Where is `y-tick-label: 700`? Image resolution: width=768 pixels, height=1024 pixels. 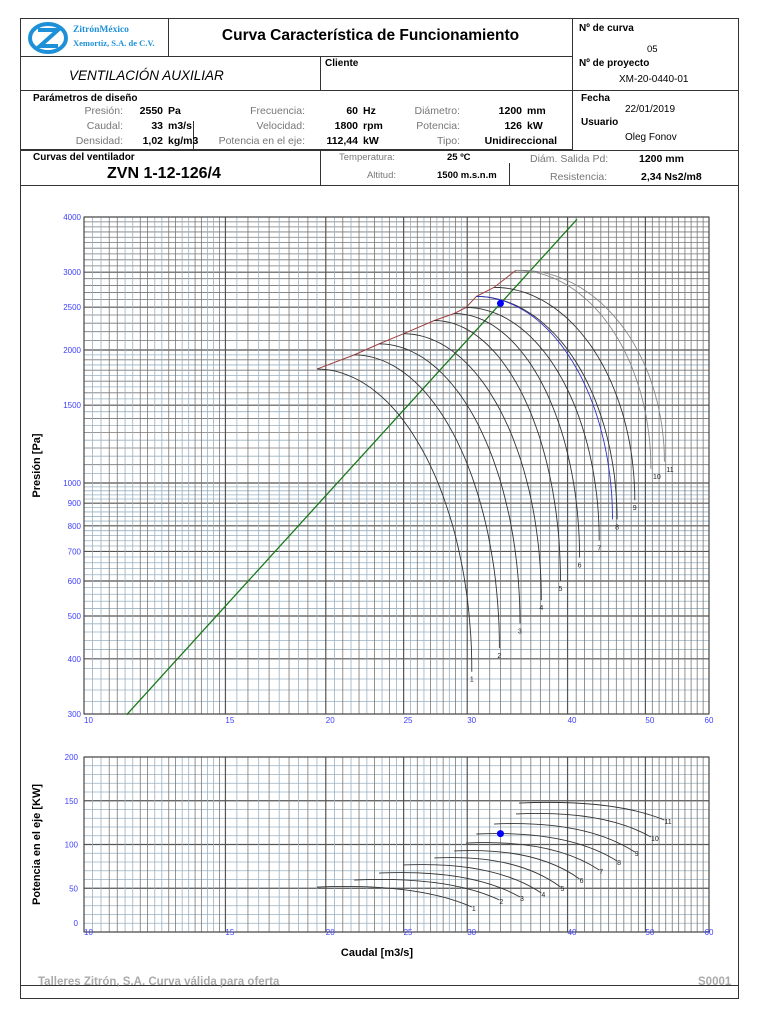 y-tick-label: 700 is located at coordinates (75, 551).